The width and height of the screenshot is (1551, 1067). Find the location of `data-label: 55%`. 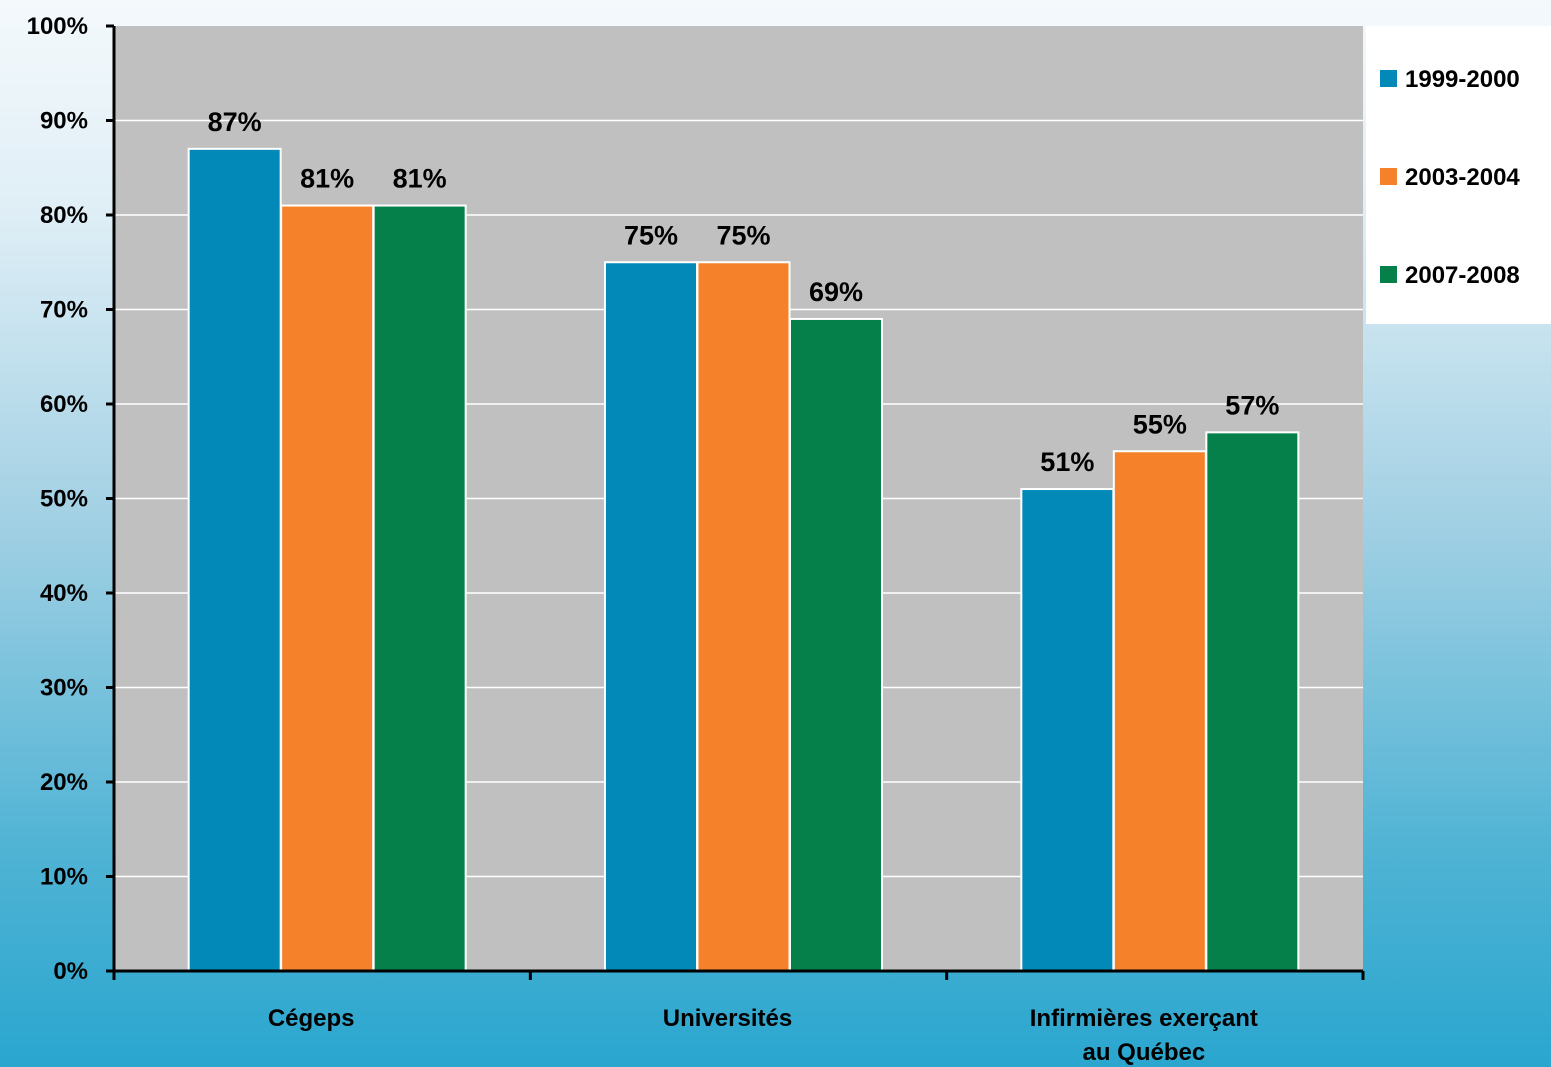

data-label: 55% is located at coordinates (1160, 424).